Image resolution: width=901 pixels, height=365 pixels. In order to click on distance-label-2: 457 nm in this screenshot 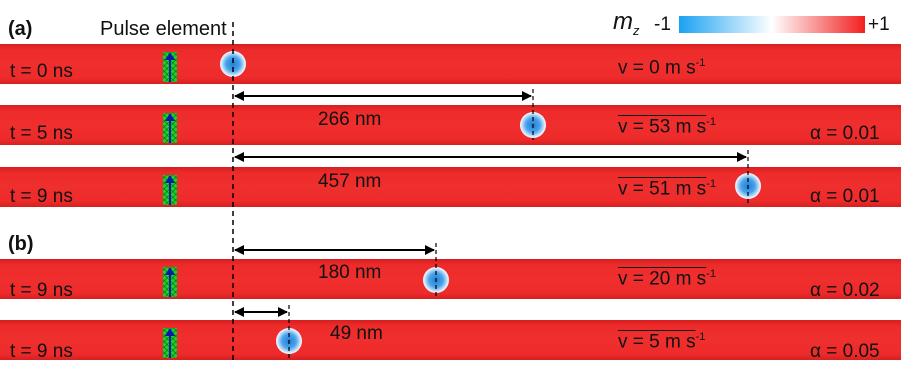, I will do `click(350, 181)`.